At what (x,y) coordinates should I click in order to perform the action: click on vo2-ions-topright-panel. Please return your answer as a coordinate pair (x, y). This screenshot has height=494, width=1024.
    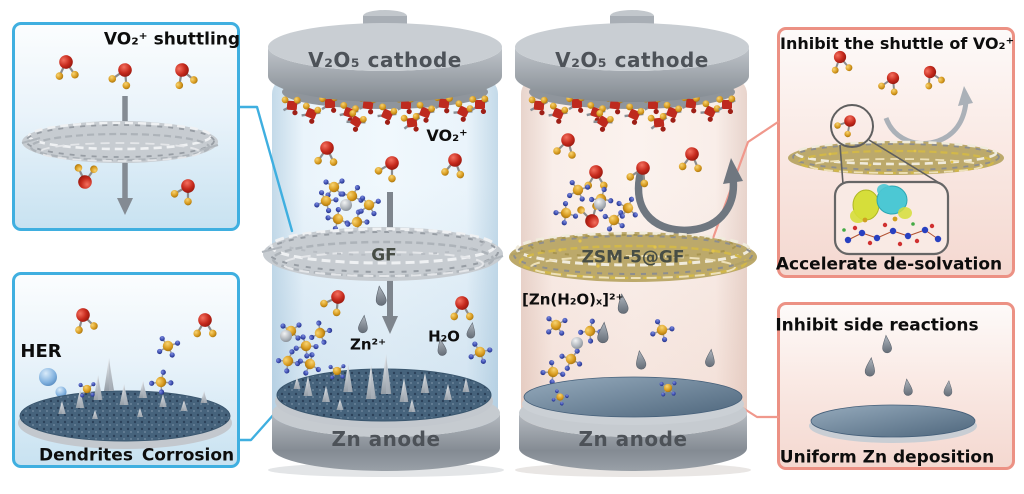
    Looking at the image, I should click on (886, 72).